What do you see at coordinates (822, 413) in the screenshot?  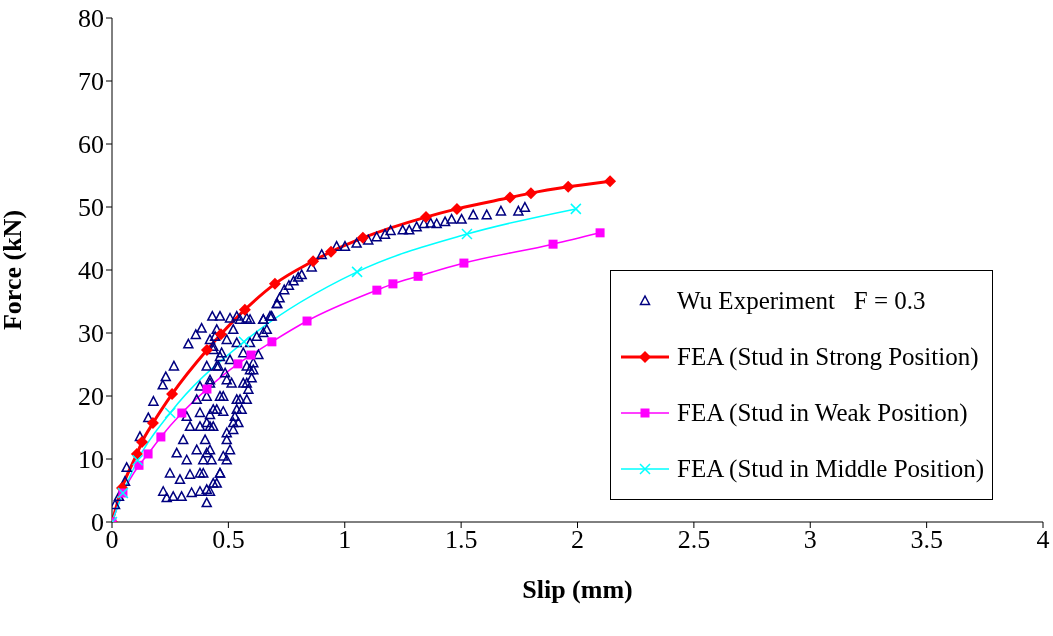 I see `legend-label: FEA (Stud in Weak Position)` at bounding box center [822, 413].